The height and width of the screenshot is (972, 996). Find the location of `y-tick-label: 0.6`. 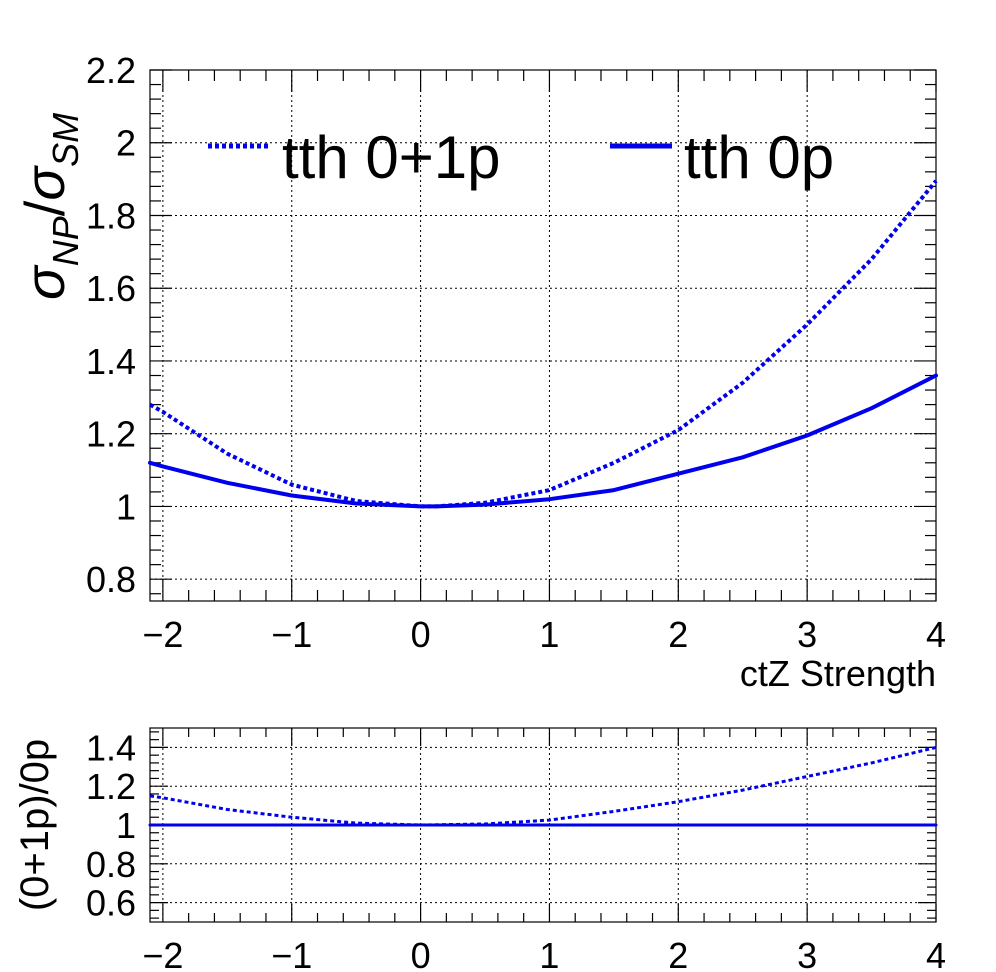

y-tick-label: 0.6 is located at coordinates (111, 903).